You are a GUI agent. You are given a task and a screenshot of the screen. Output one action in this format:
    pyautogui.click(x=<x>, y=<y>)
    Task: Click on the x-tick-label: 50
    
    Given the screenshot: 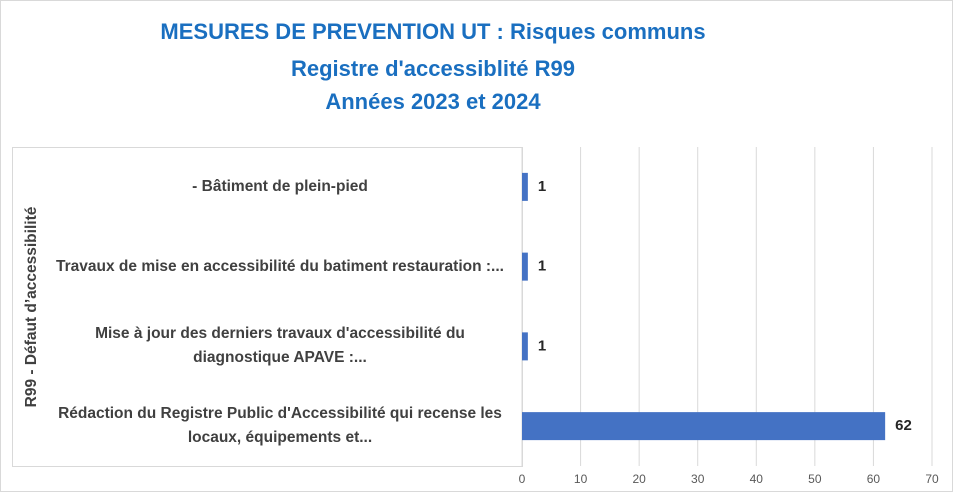 What is the action you would take?
    pyautogui.click(x=815, y=479)
    